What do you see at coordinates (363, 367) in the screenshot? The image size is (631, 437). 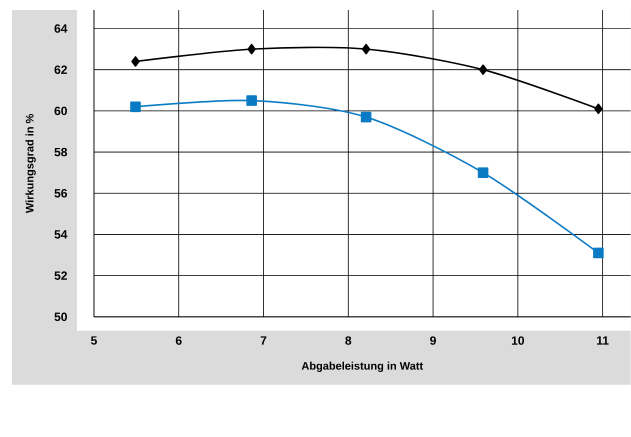 I see `x-axis-title: Abgabeleistung in Watt` at bounding box center [363, 367].